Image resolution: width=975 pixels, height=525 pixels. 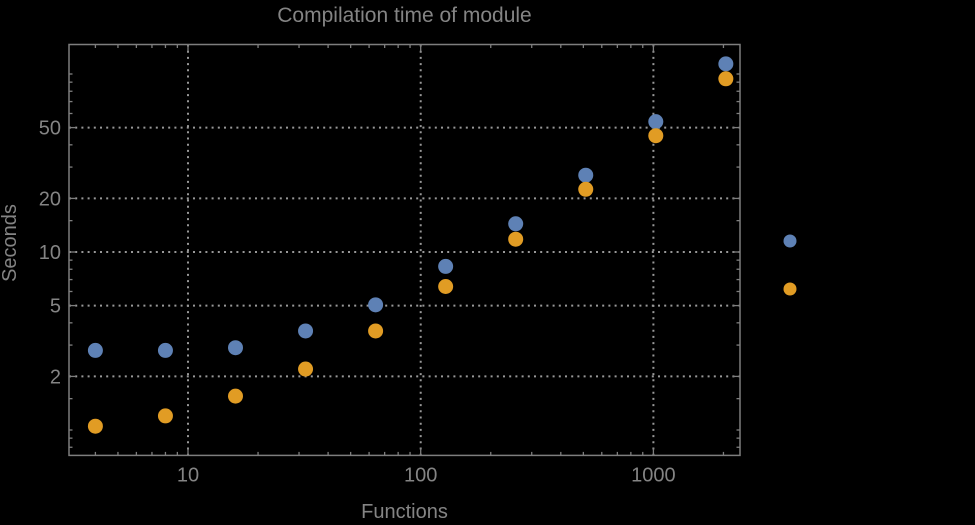 What do you see at coordinates (376, 331) in the screenshot?
I see `data-point-series-2-orange-x64` at bounding box center [376, 331].